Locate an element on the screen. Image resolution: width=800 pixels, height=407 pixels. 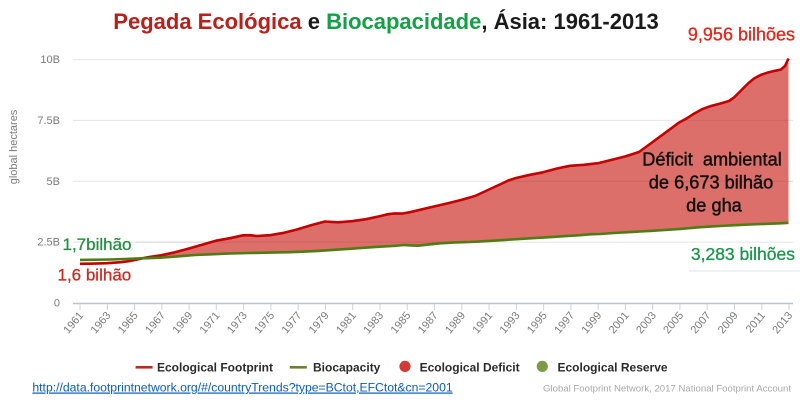
svg-text: Ecological Deficit is located at coordinates (470, 367).